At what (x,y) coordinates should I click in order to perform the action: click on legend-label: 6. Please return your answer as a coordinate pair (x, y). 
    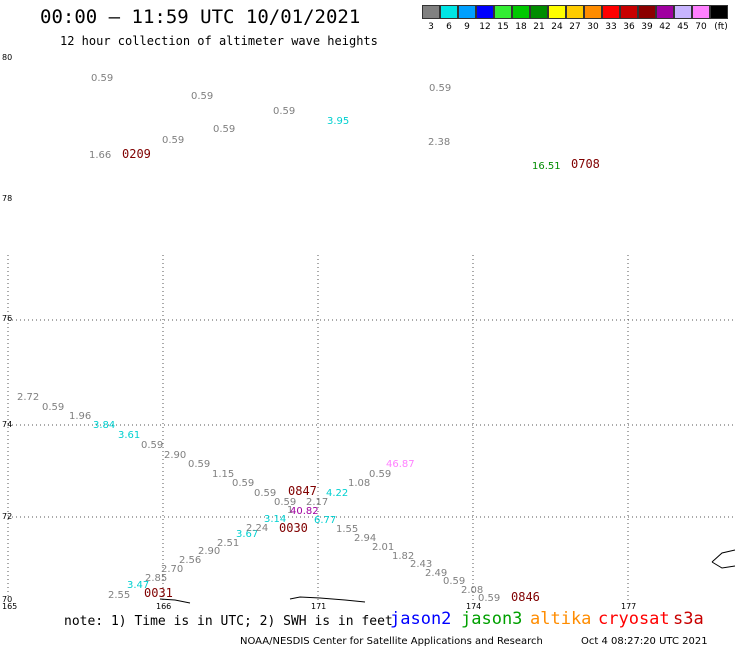
    Looking at the image, I should click on (449, 27).